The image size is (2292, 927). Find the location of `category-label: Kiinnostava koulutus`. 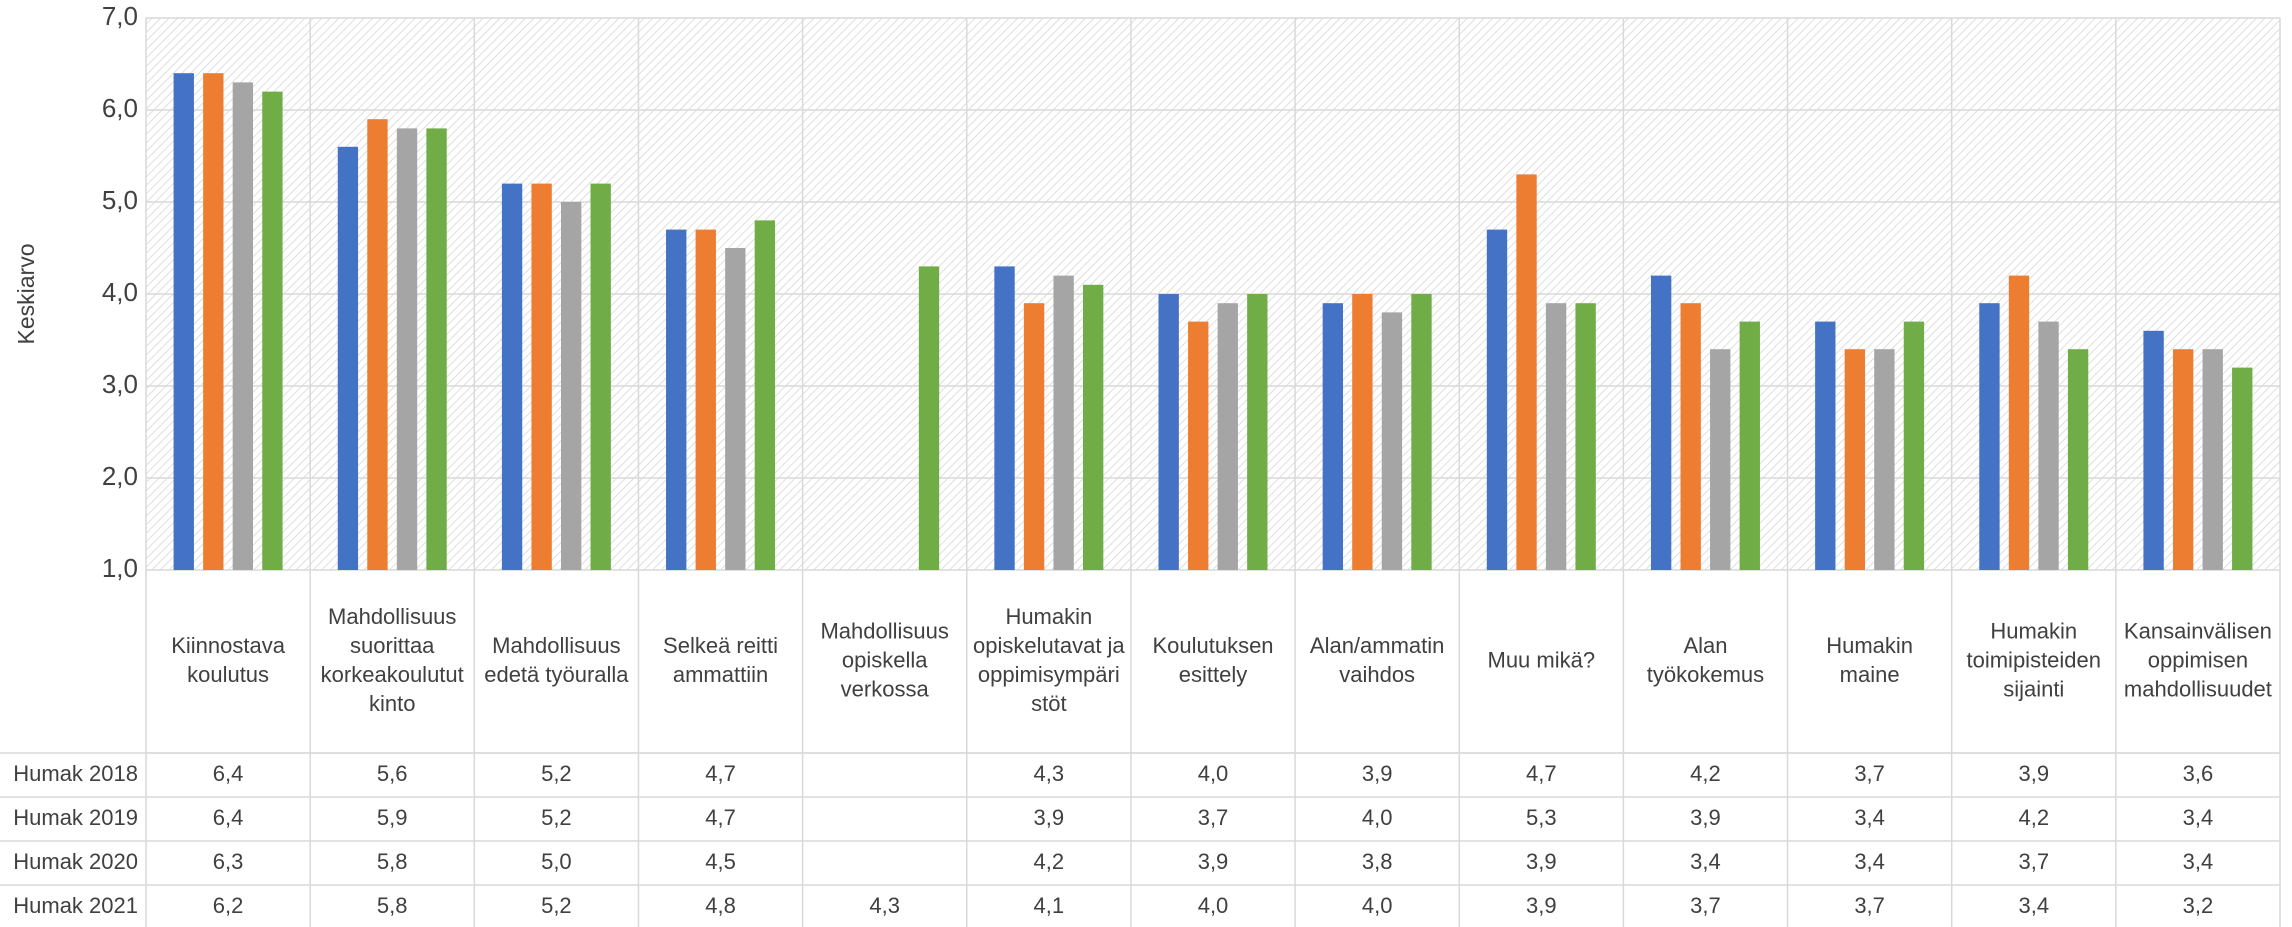

category-label: Kiinnostava koulutus is located at coordinates (228, 660).